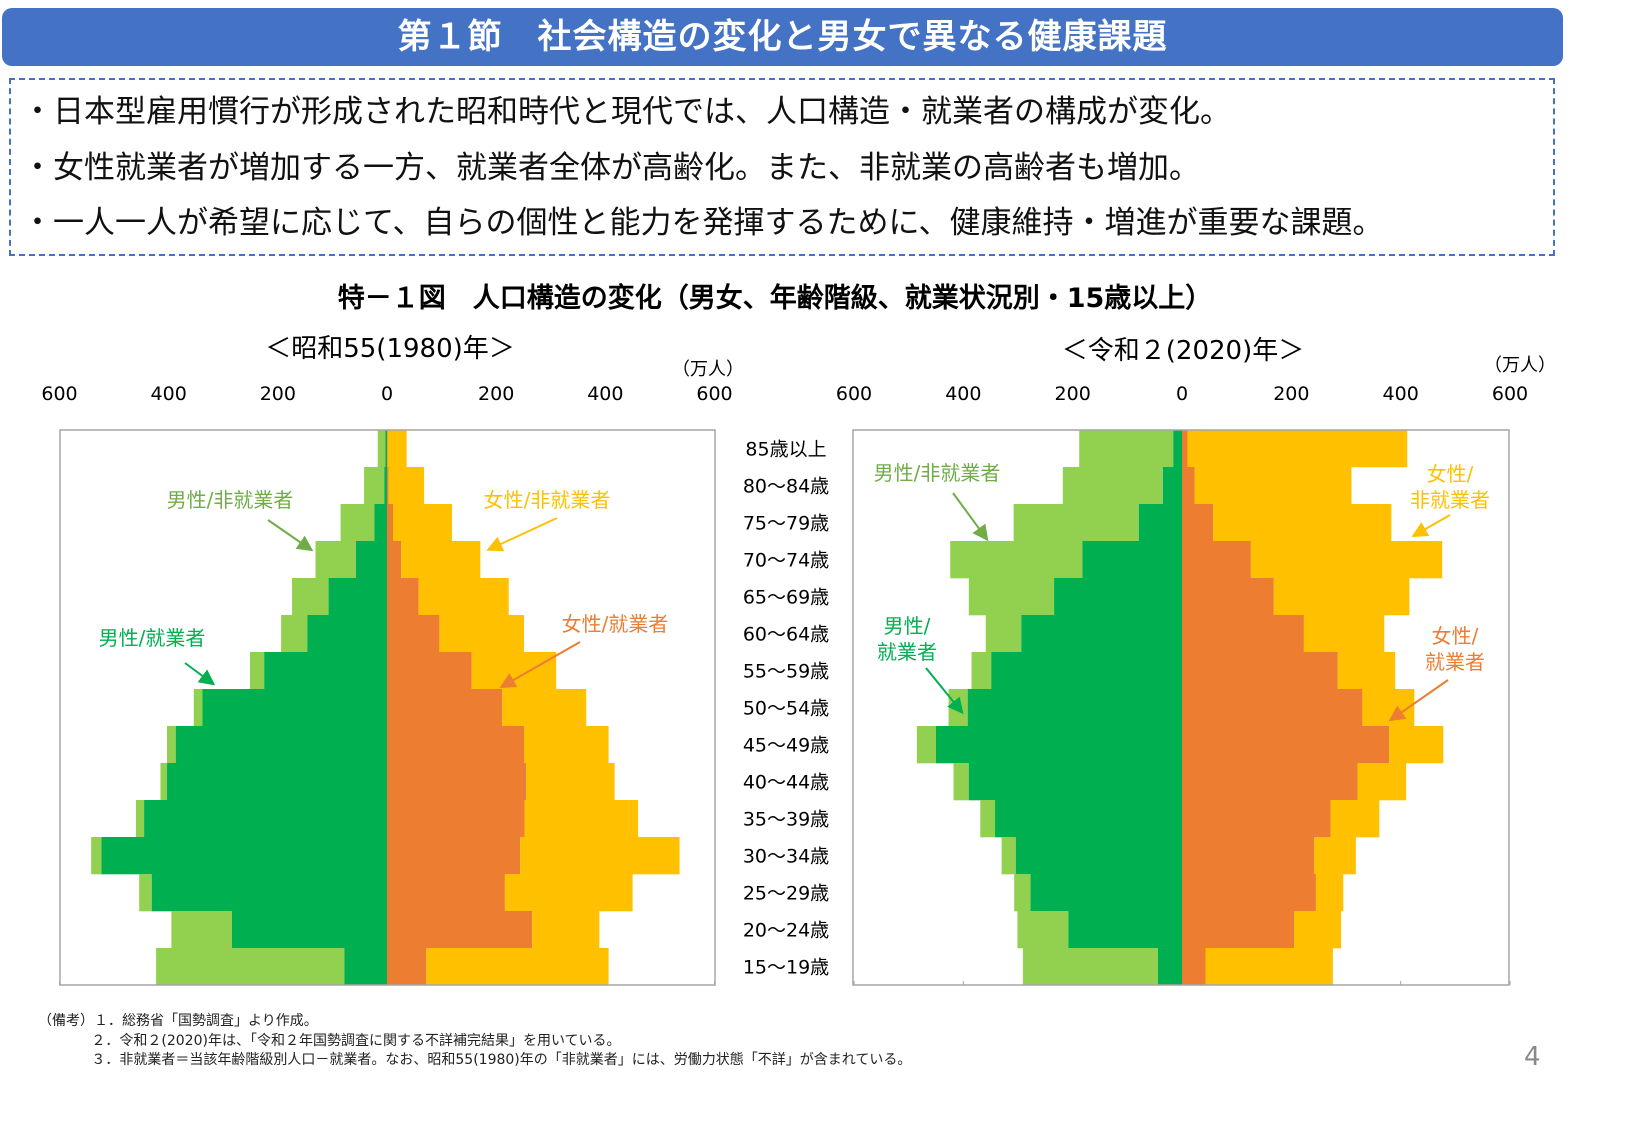  I want to click on label-male-employed-1980: 男性/就業者, so click(152, 638).